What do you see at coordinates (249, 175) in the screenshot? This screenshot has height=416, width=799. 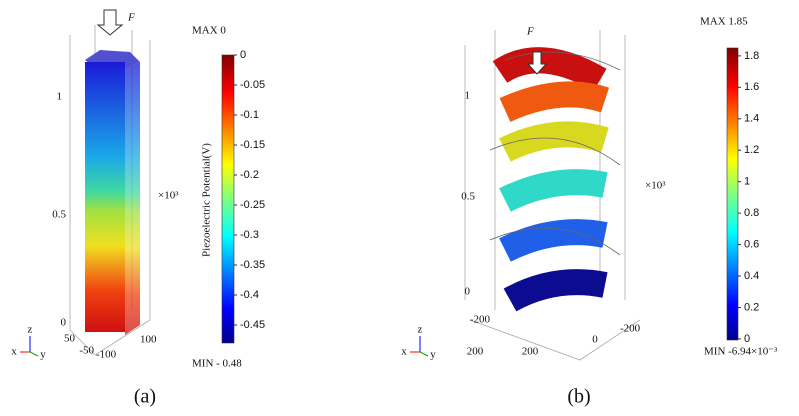 I see `colorbar-tick-label: -0.2` at bounding box center [249, 175].